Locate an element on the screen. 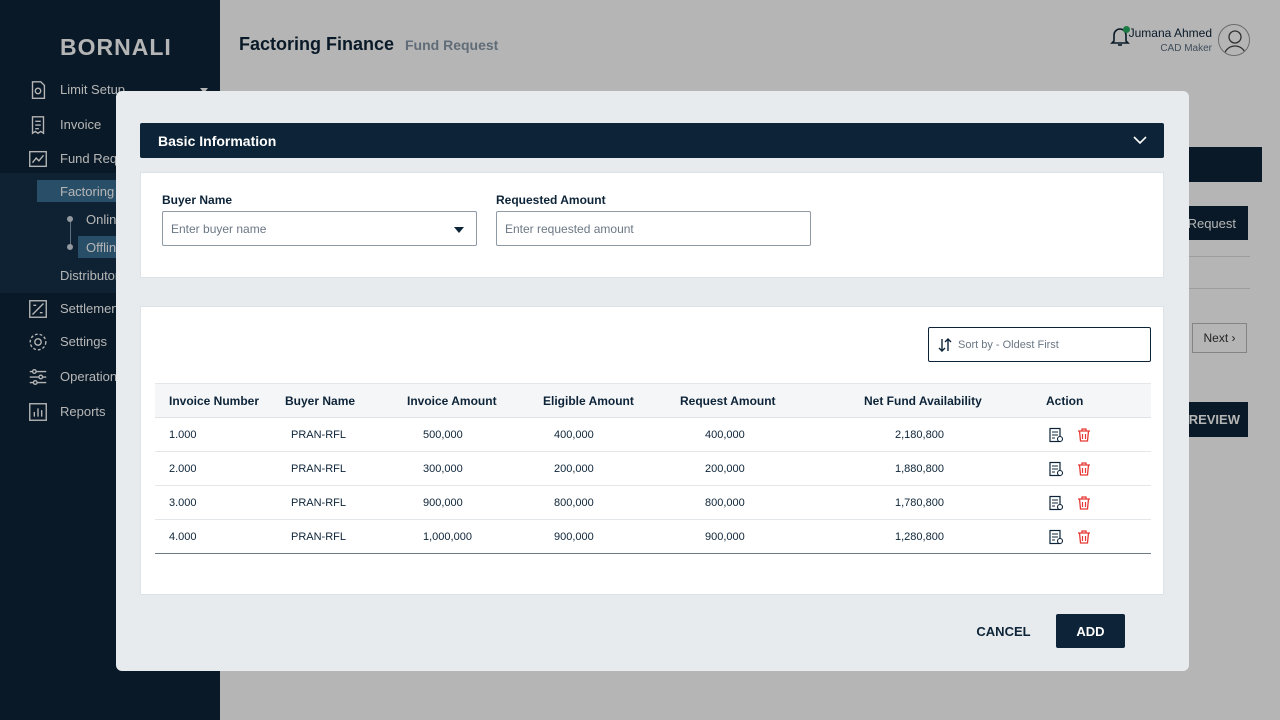 This screenshot has width=1280, height=720. buyer-name-placeholder: Enter buyer name is located at coordinates (219, 228).